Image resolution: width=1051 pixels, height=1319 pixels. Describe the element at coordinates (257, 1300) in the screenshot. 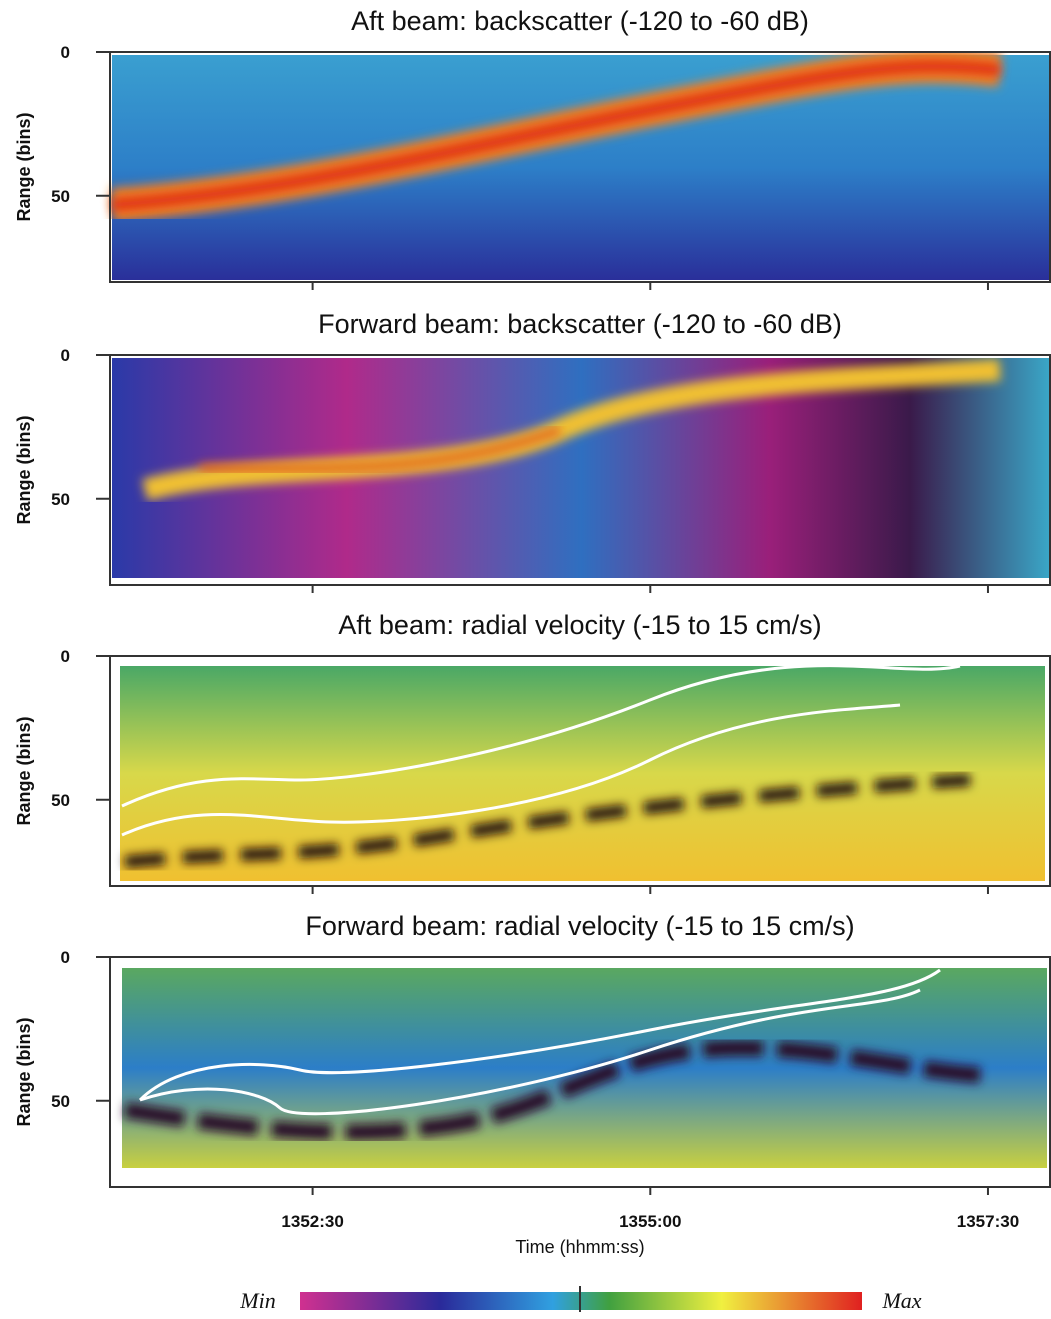

I see `colorbar-min-label: Min` at that location.